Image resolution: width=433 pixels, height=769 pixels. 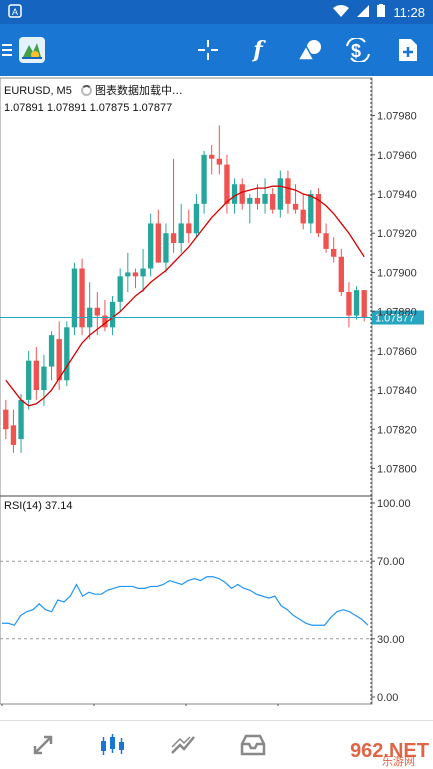 I want to click on new-order-icon, so click(x=408, y=50).